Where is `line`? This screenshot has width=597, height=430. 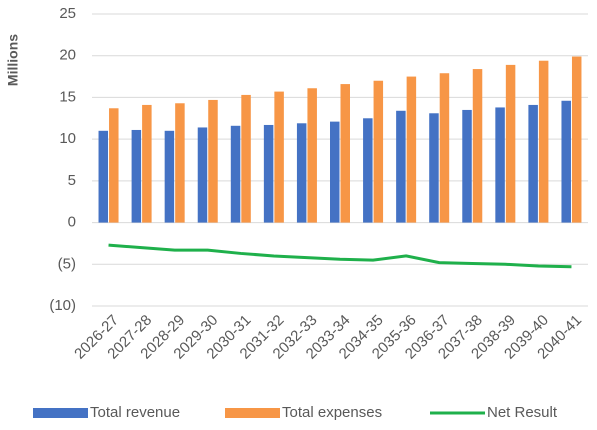 line is located at coordinates (340, 256).